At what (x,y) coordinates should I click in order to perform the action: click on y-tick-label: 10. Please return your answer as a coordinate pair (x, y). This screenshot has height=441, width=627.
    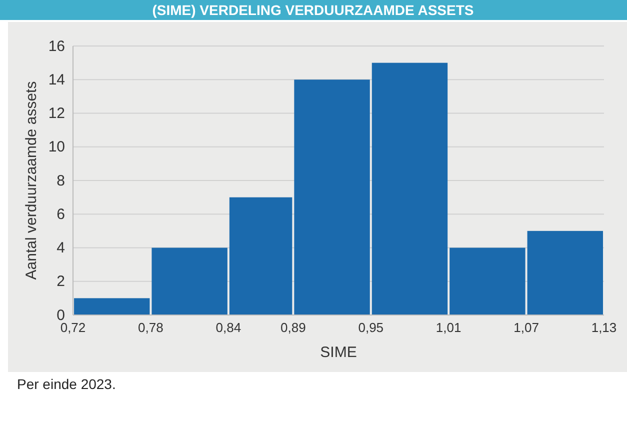
    Looking at the image, I should click on (56, 147).